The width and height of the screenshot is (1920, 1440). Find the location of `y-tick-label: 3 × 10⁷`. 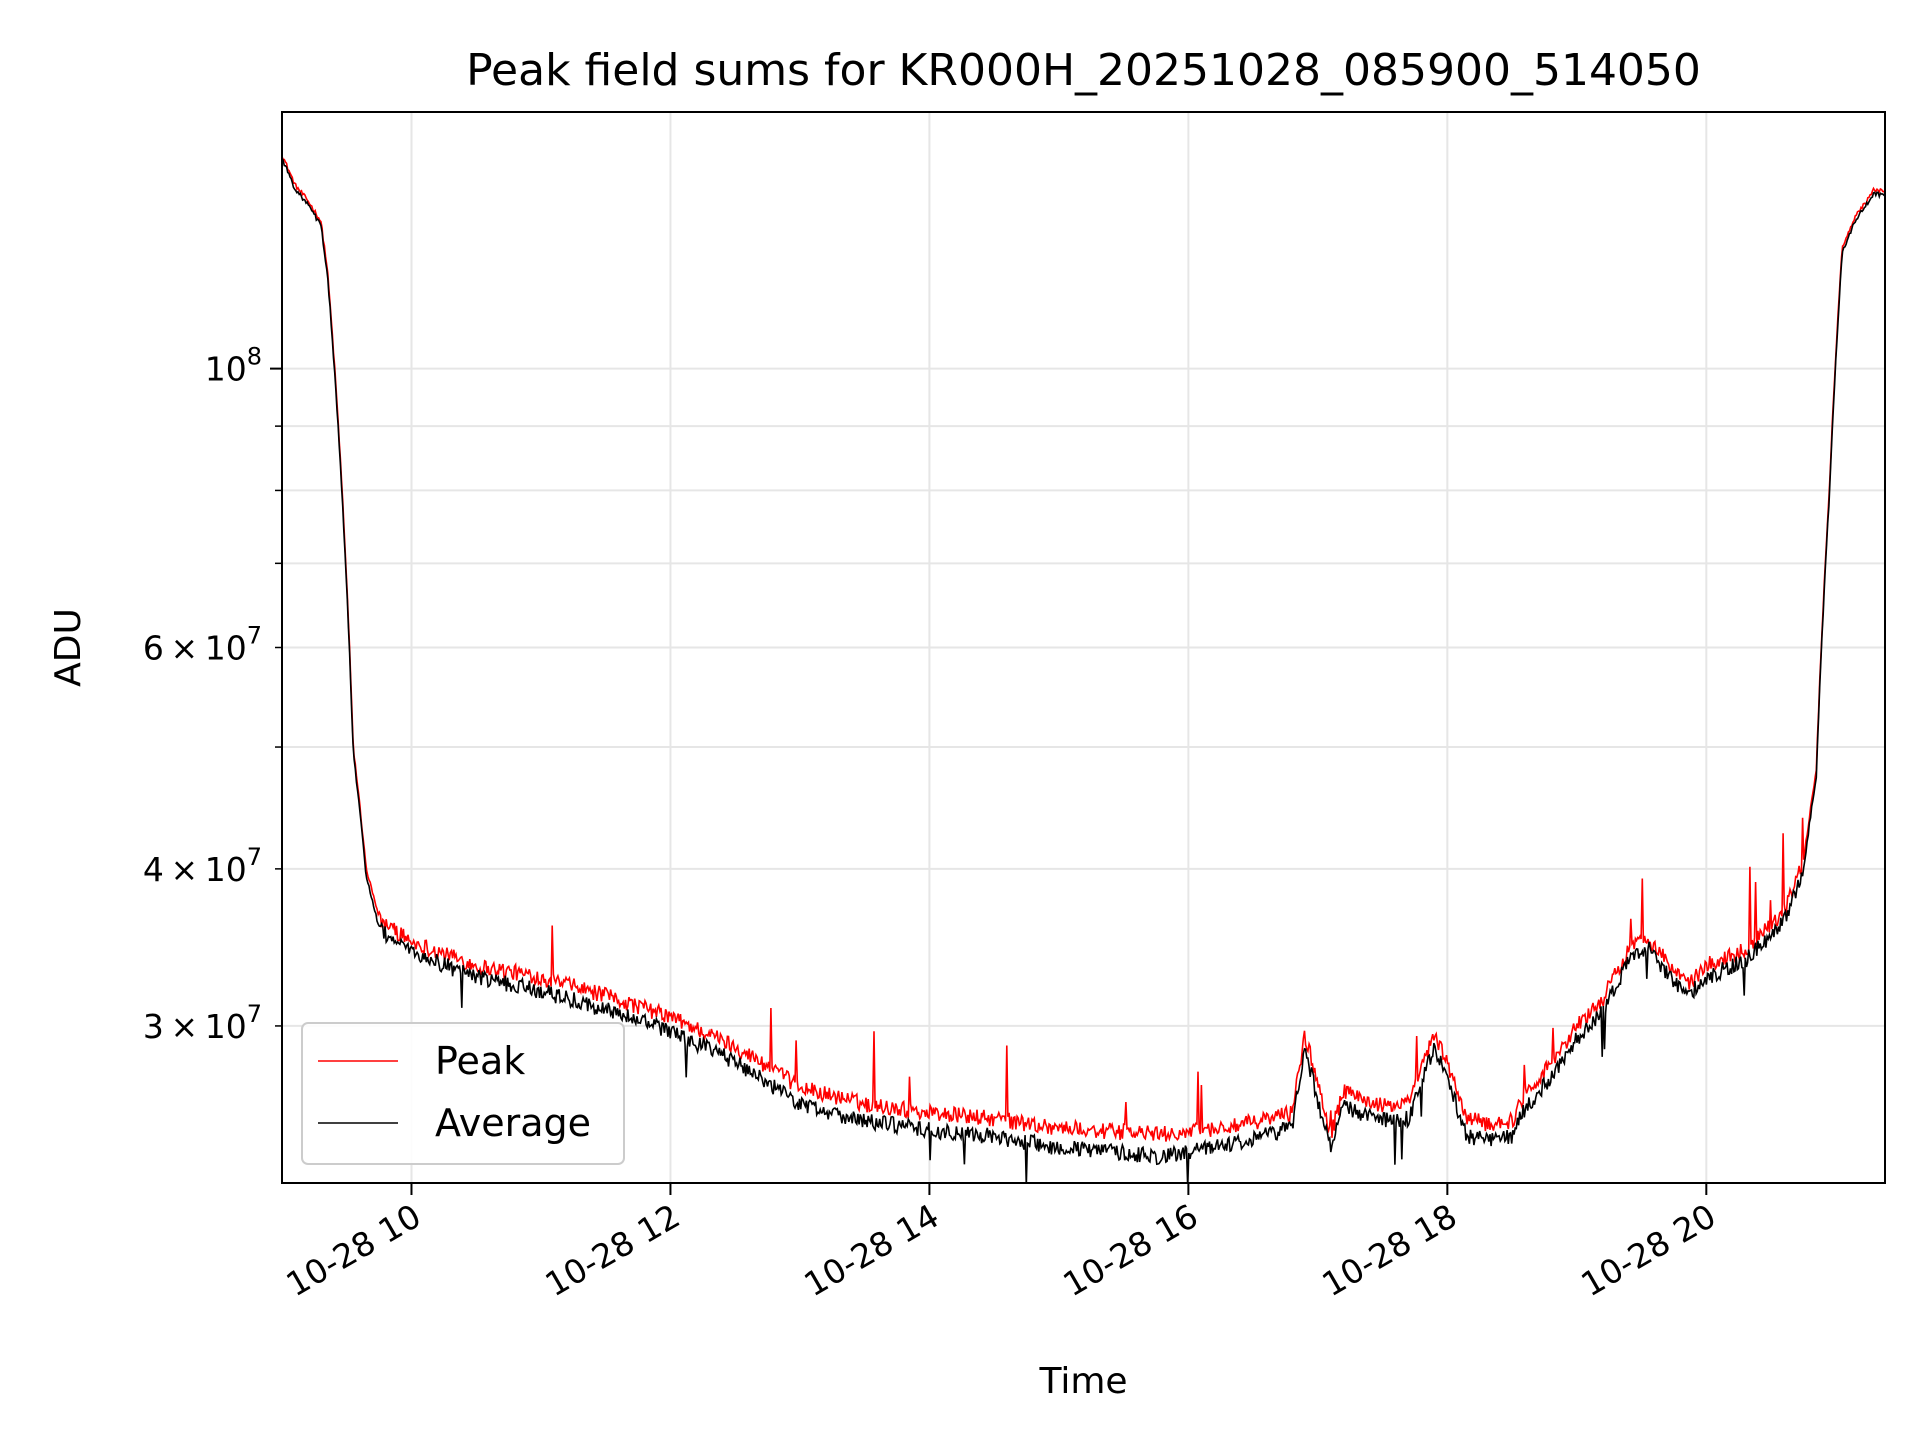

y-tick-label: 3 × 10⁷ is located at coordinates (202, 1023).